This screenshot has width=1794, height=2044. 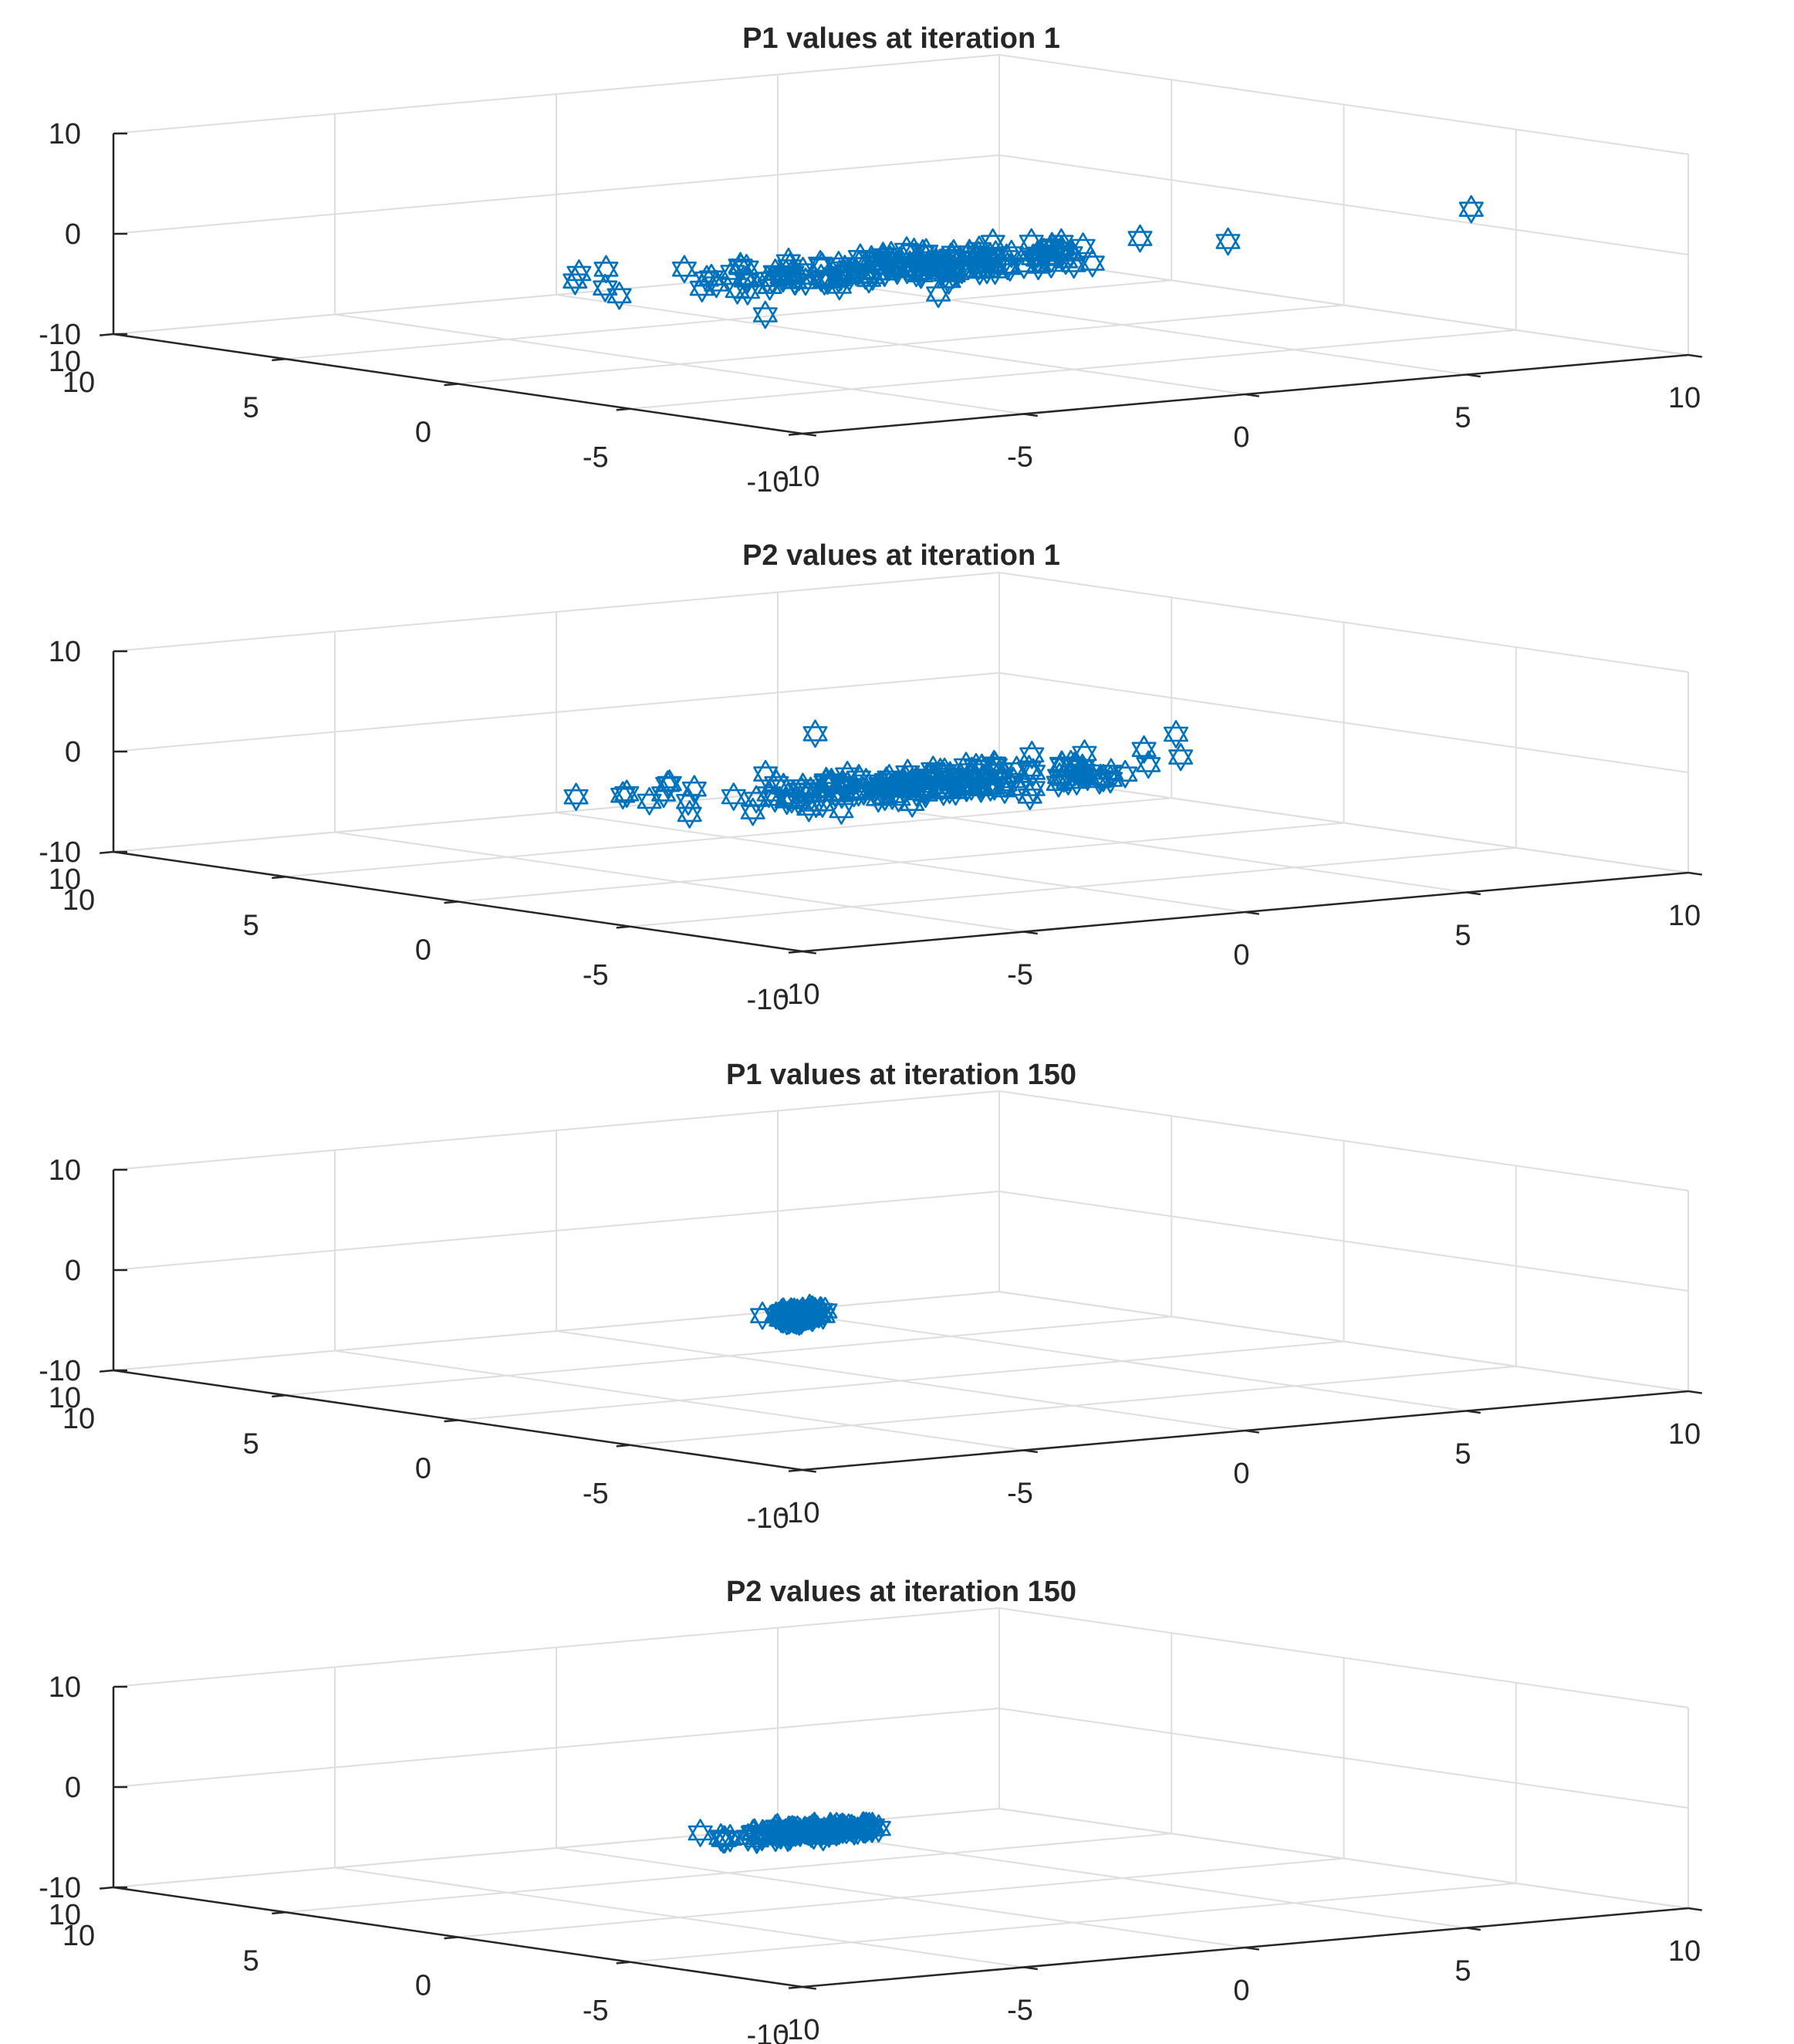 What do you see at coordinates (901, 38) in the screenshot?
I see `chart-title: P1 values at iteration 1` at bounding box center [901, 38].